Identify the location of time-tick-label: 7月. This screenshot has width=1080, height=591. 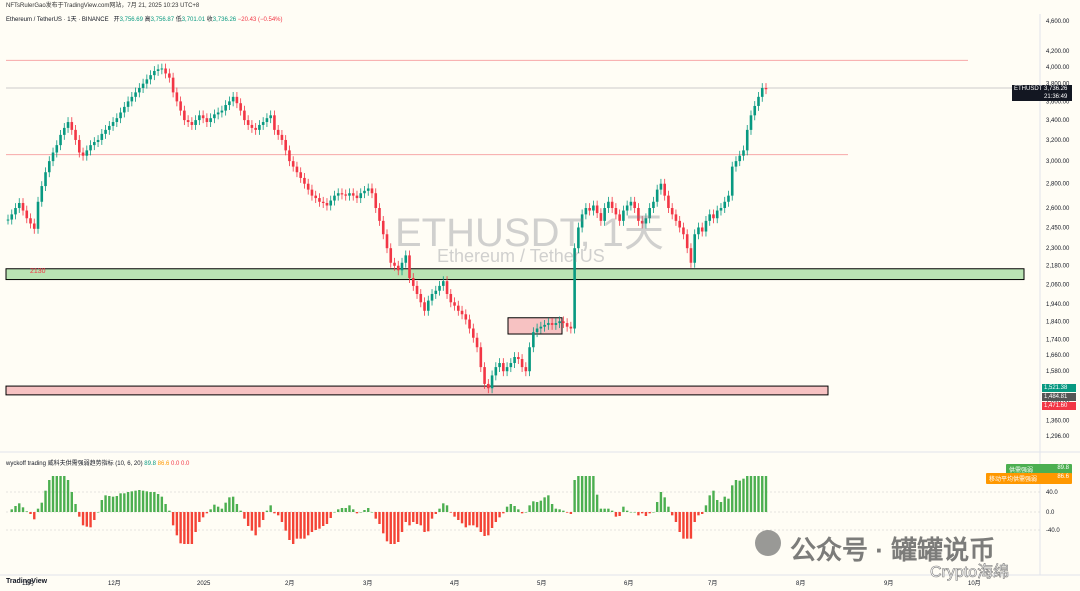
(712, 583).